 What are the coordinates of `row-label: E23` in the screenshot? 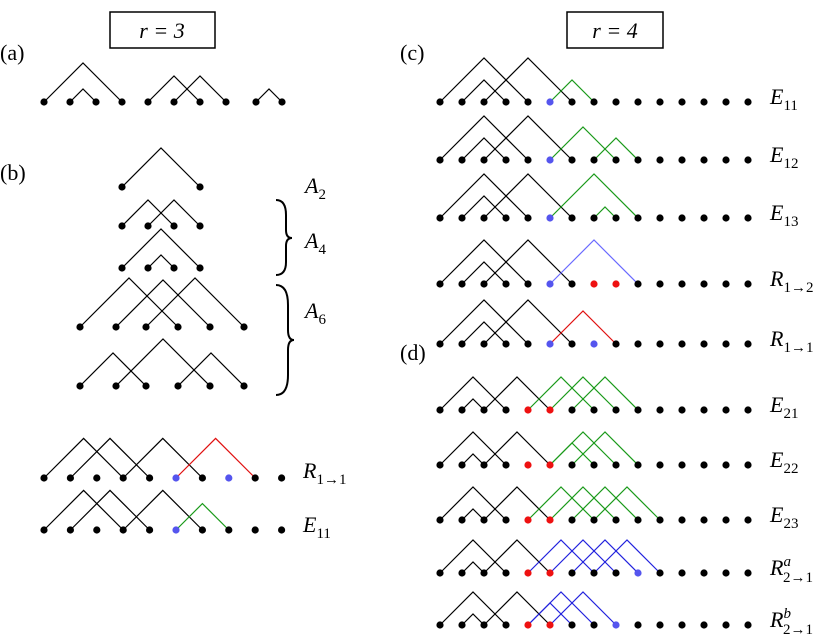 It's located at (783, 517).